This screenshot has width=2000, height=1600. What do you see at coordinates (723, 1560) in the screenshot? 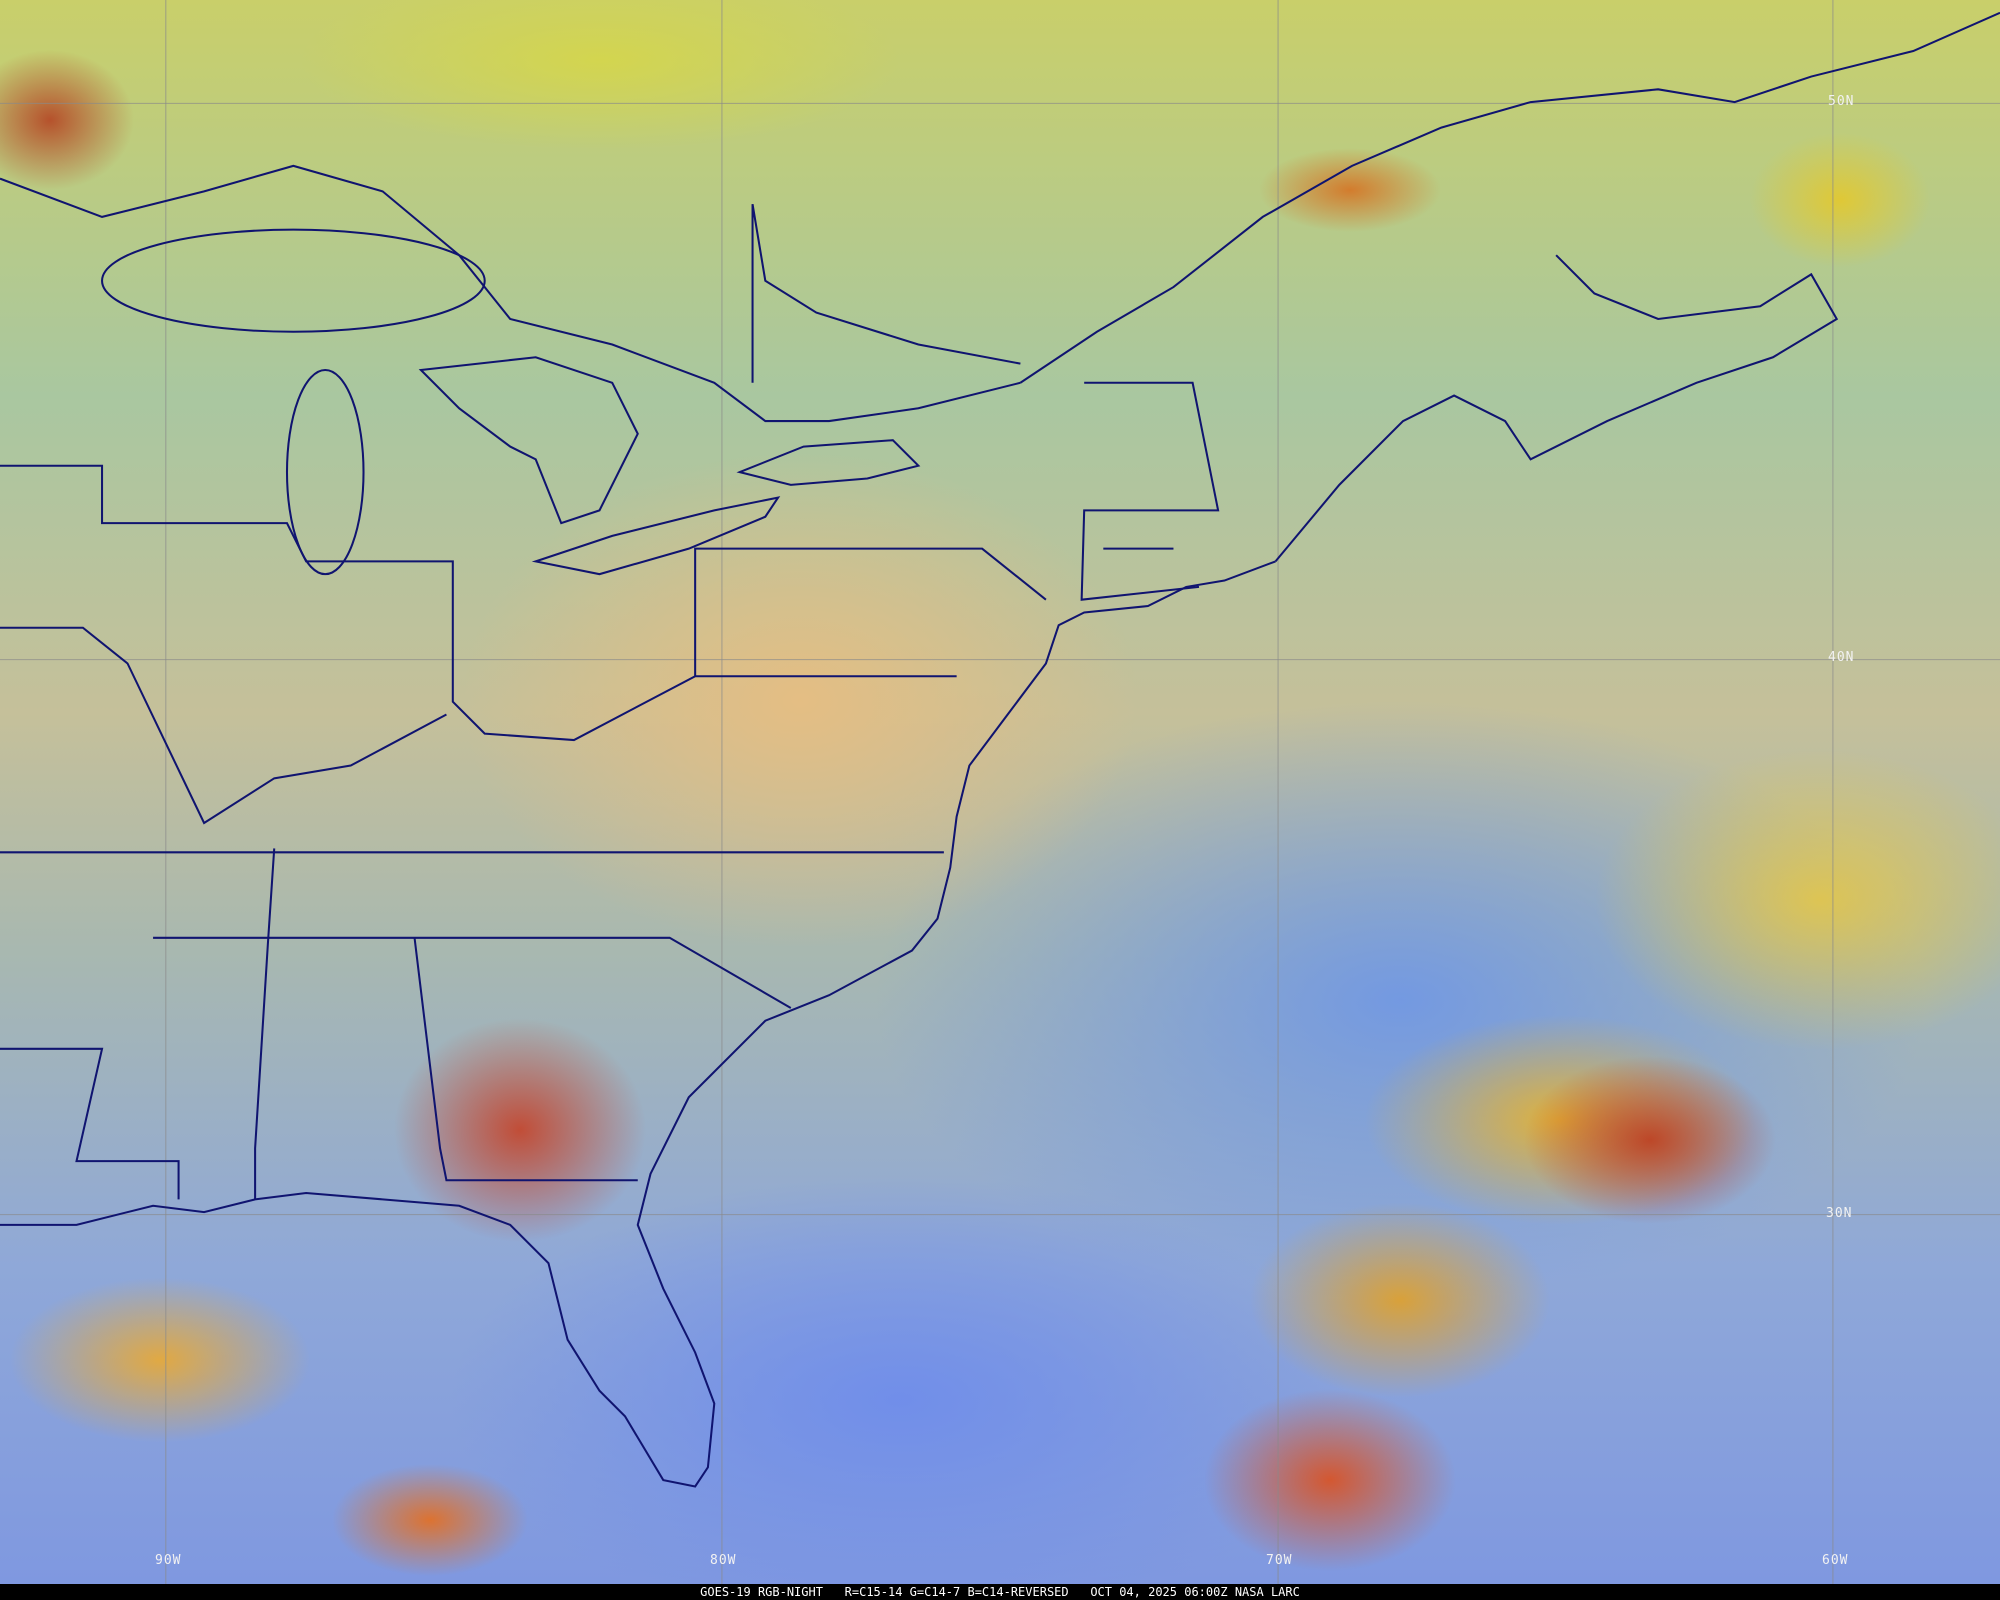
I see `lon-label-80w: 80W` at bounding box center [723, 1560].